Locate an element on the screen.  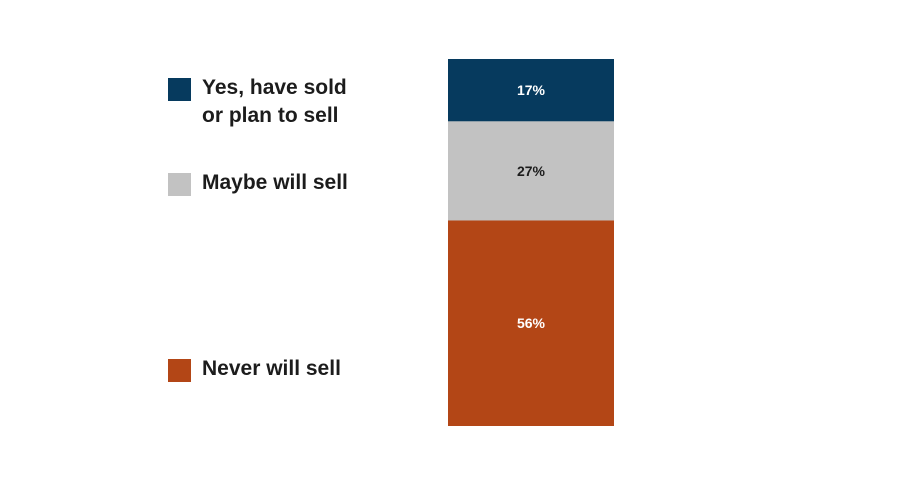
data-label-2: 27% is located at coordinates (531, 171).